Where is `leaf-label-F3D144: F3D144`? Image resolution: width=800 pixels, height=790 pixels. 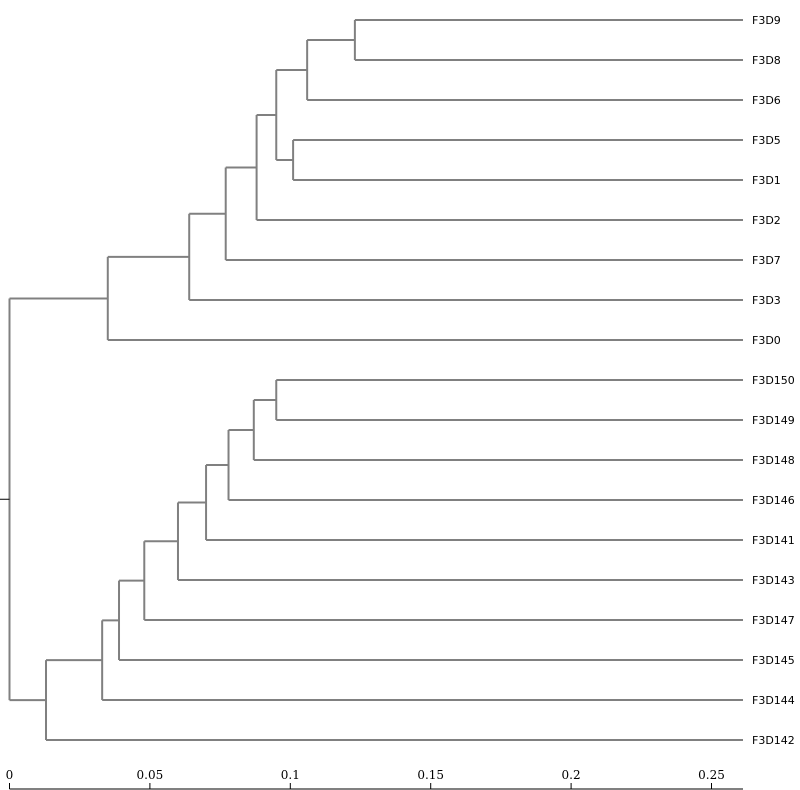
leaf-label-F3D144: F3D144 is located at coordinates (773, 700).